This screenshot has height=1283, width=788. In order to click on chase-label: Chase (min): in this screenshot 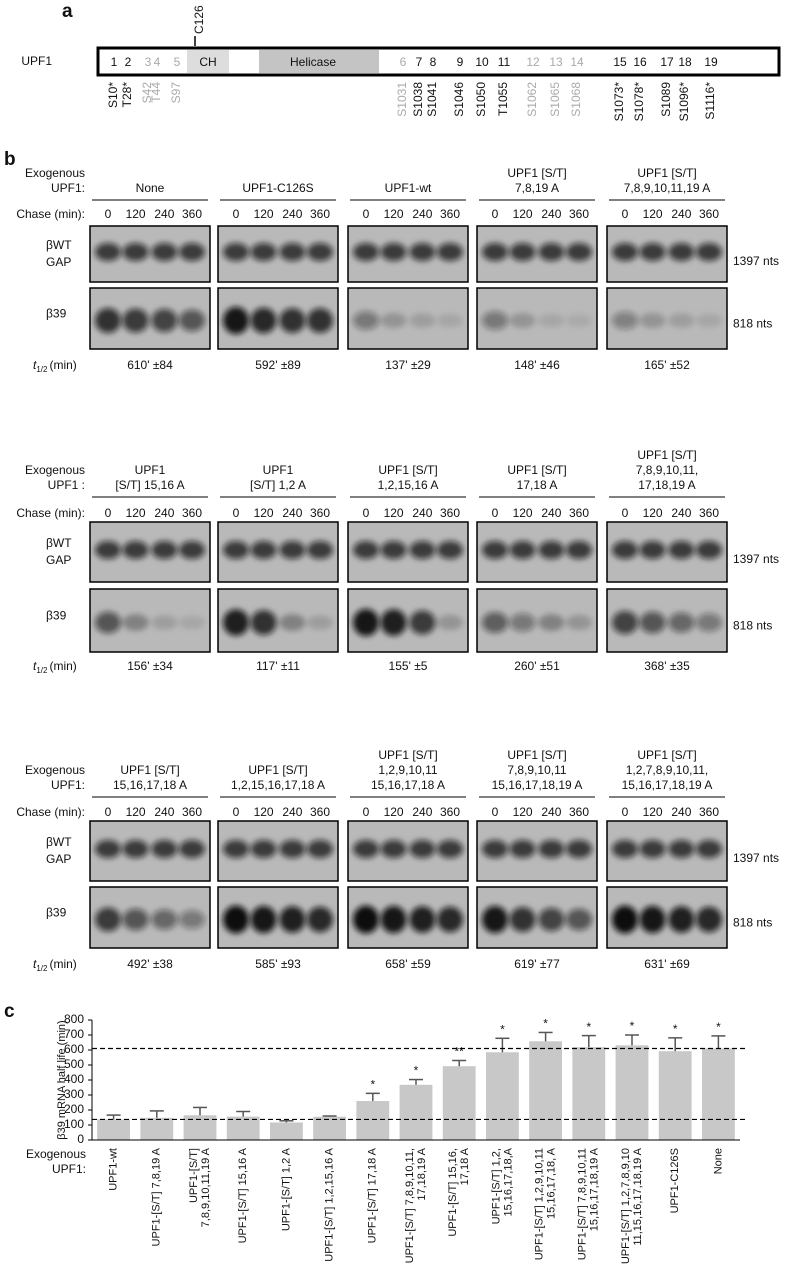, I will do `click(50, 513)`.